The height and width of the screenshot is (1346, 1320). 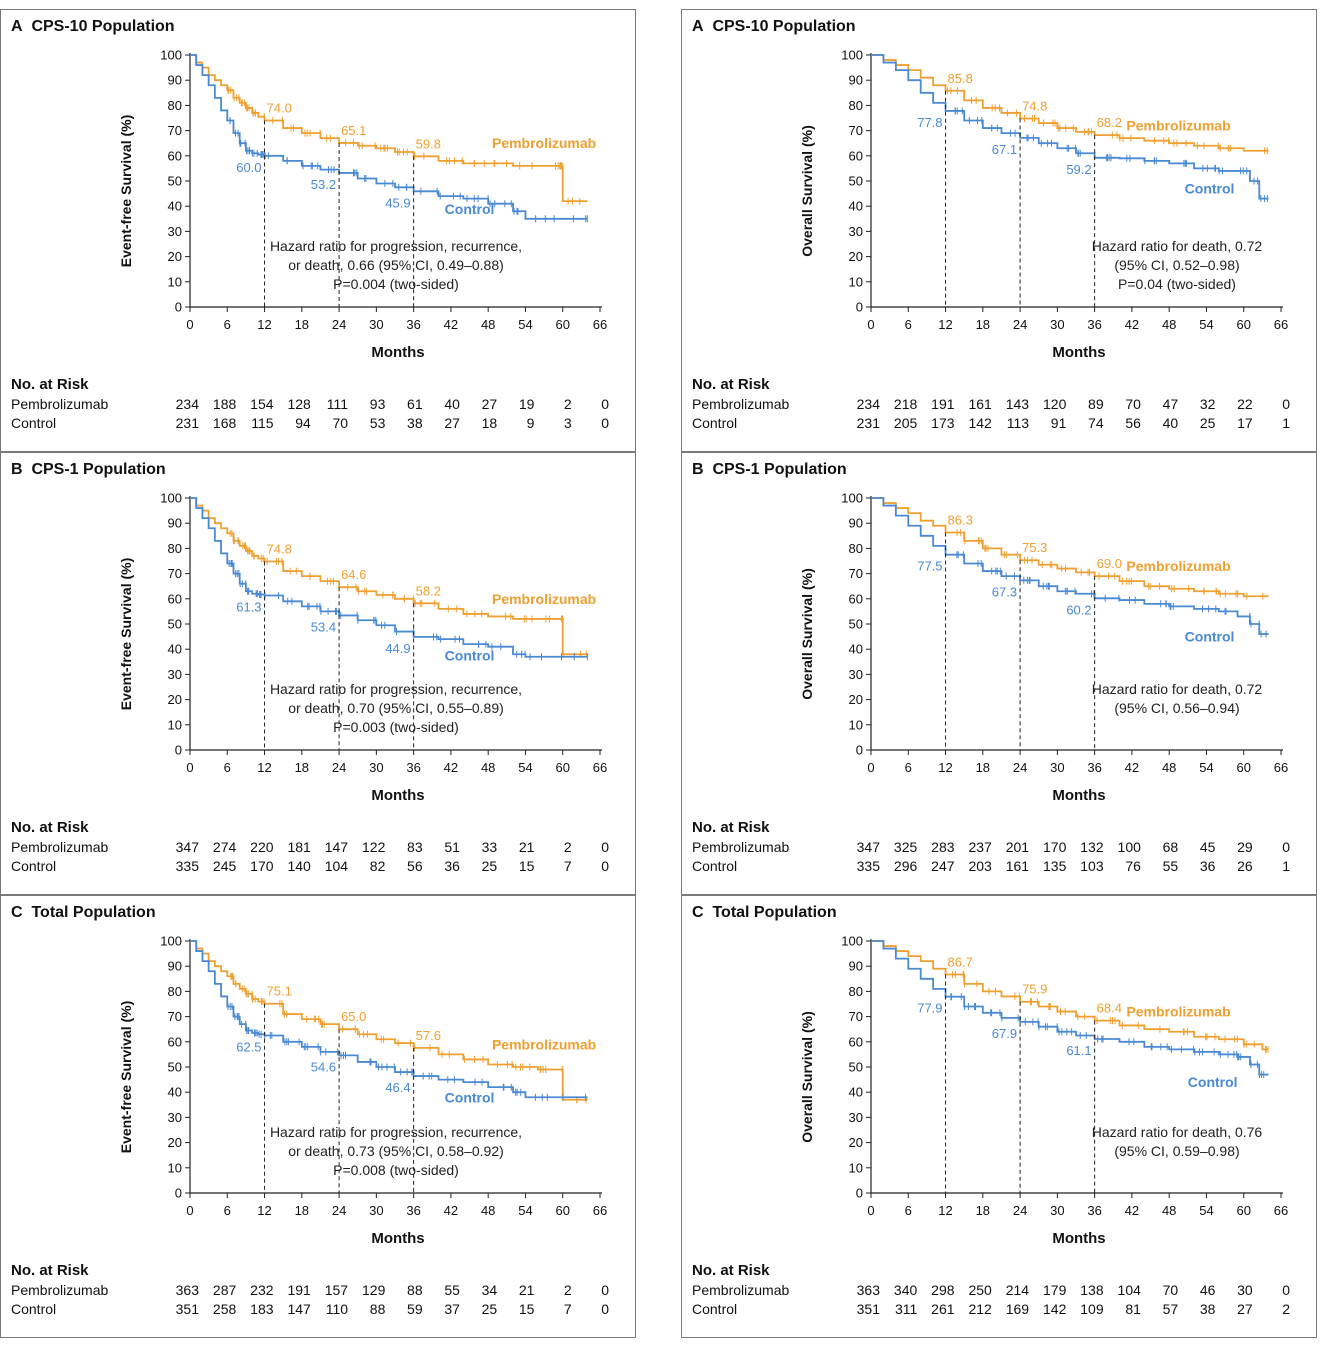 What do you see at coordinates (336, 866) in the screenshot?
I see `risk-cell: 104` at bounding box center [336, 866].